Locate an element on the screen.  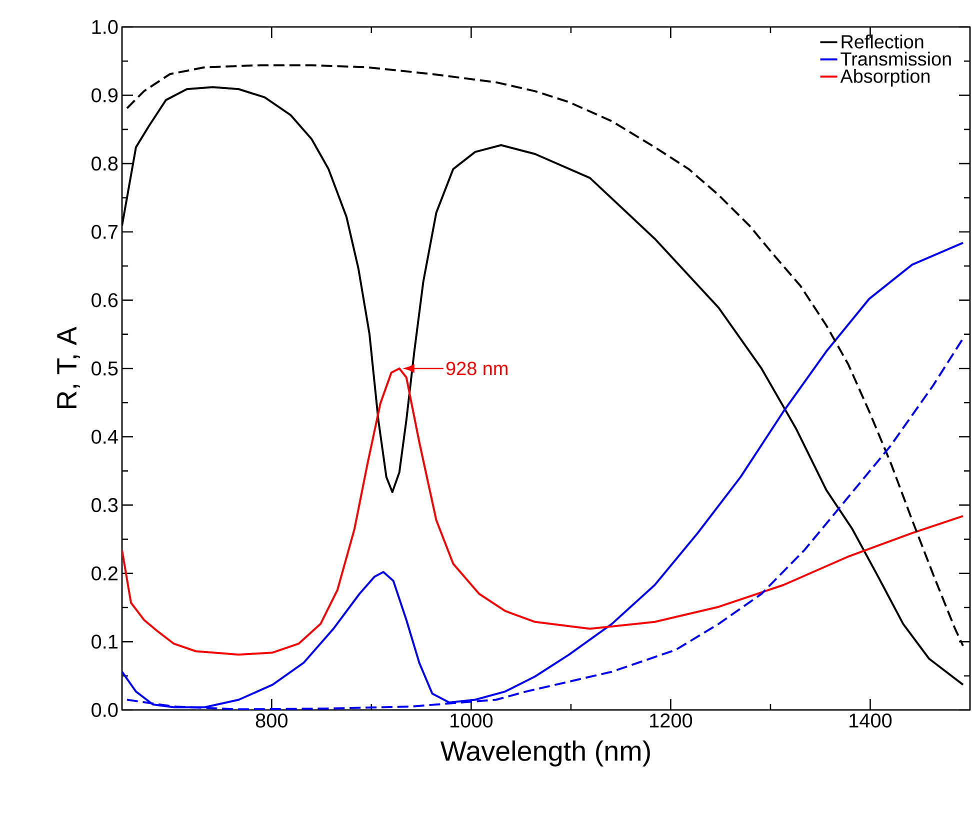
legend-label: Transmission is located at coordinates (895, 59).